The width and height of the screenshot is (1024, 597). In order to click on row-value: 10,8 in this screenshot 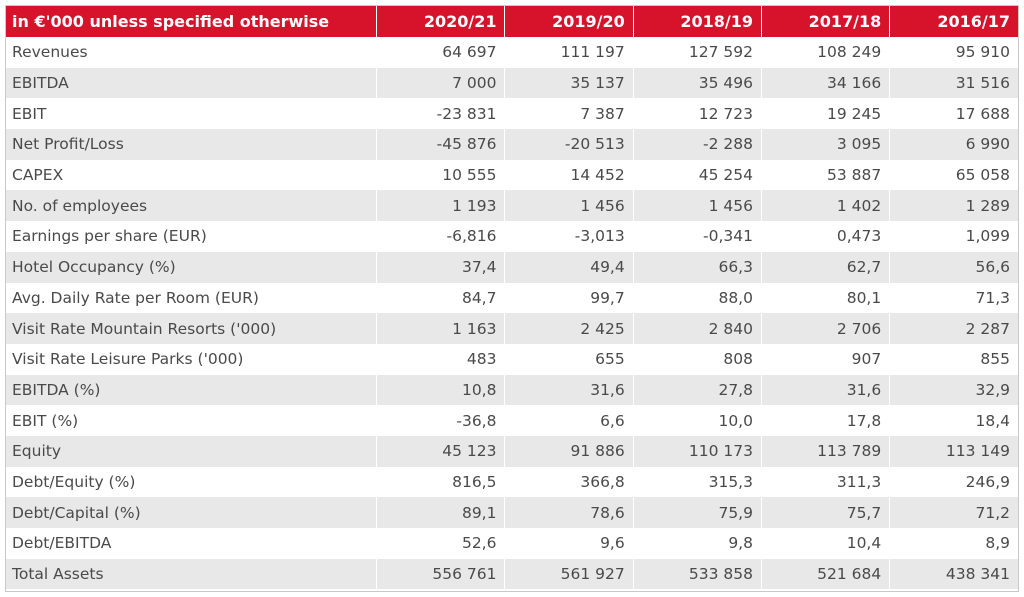, I will do `click(441, 390)`.